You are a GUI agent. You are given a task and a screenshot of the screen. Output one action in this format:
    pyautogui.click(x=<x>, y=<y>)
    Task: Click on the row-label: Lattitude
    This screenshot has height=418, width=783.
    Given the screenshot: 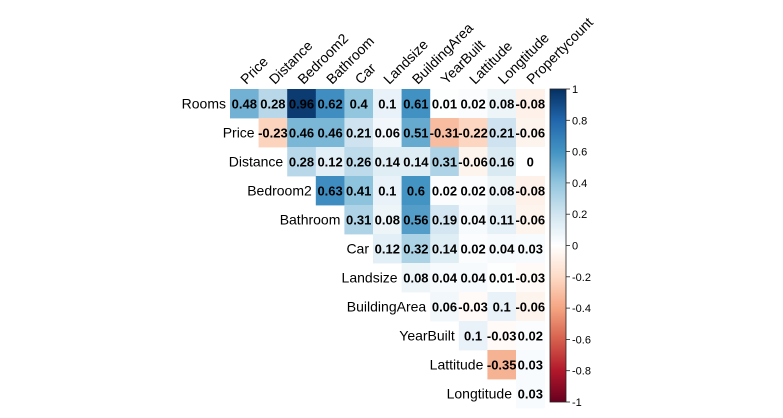 What is the action you would take?
    pyautogui.click(x=457, y=365)
    